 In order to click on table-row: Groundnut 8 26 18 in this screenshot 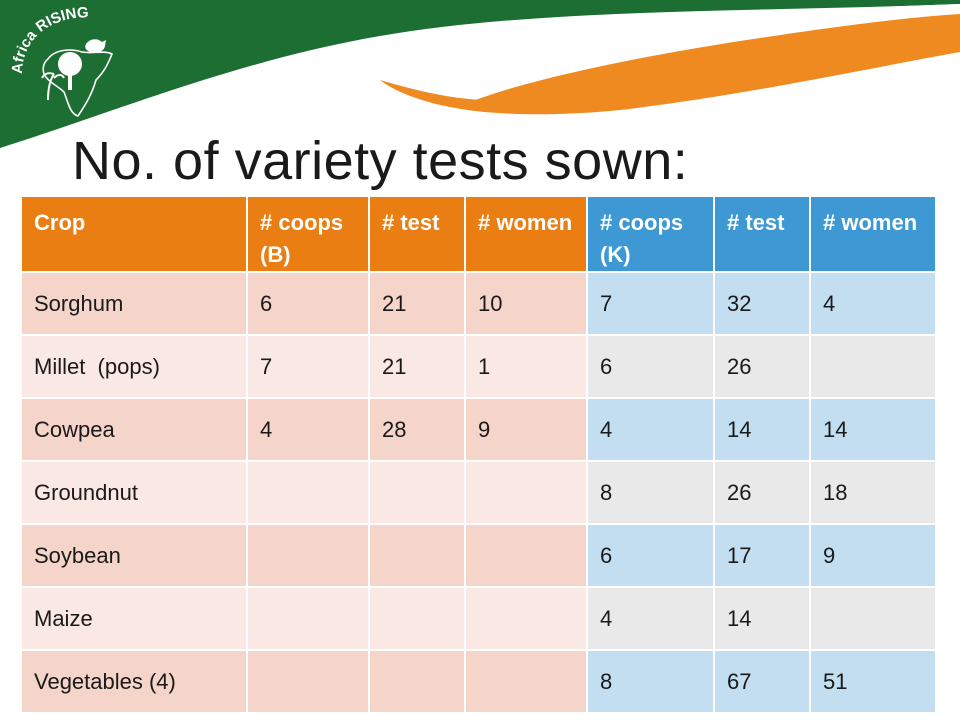, I will do `click(479, 492)`.